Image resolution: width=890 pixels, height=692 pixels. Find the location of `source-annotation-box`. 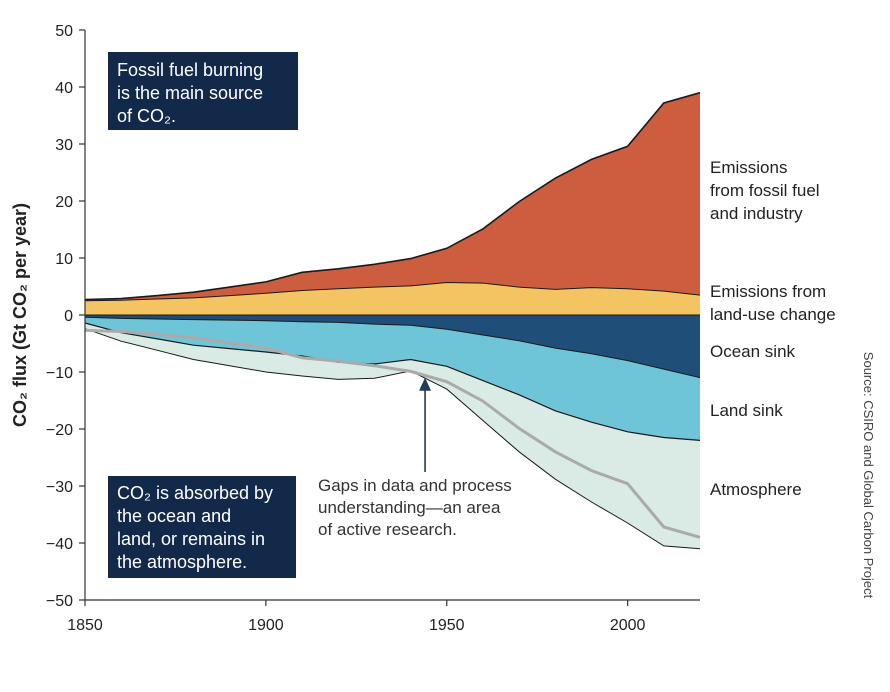

source-annotation-box is located at coordinates (203, 91).